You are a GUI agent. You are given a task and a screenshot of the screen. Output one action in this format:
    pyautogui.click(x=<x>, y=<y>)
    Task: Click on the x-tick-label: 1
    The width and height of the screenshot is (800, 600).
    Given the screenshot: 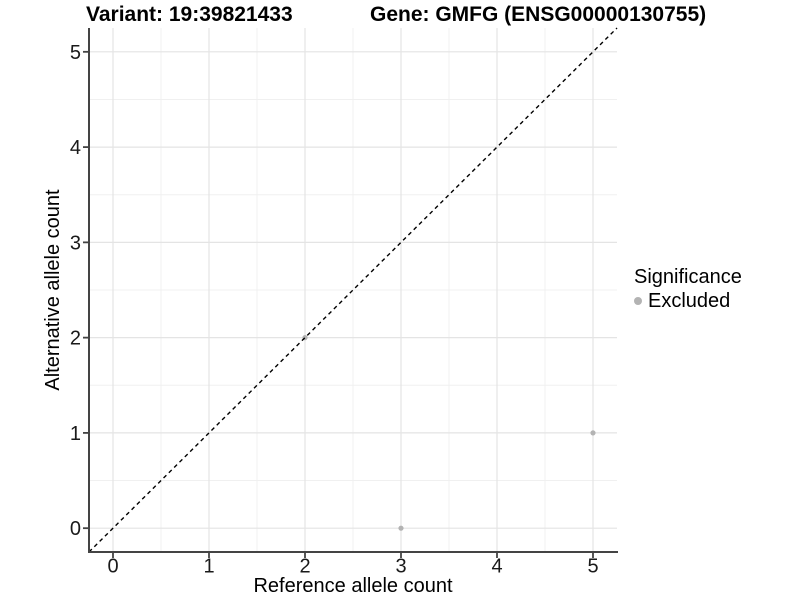 What is the action you would take?
    pyautogui.click(x=208, y=567)
    